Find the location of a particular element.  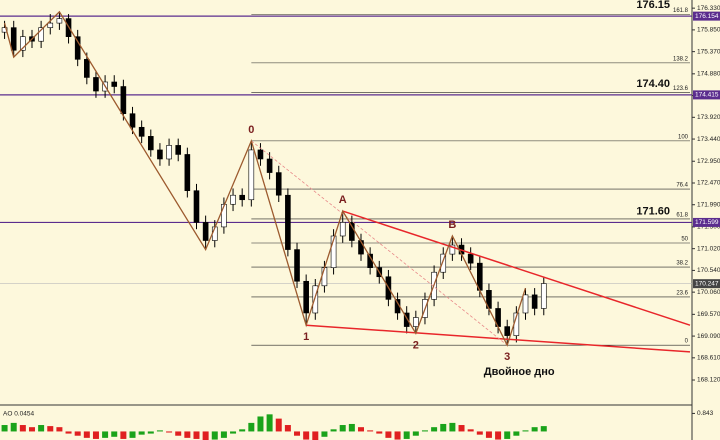

fib-label: 0 is located at coordinates (687, 342).